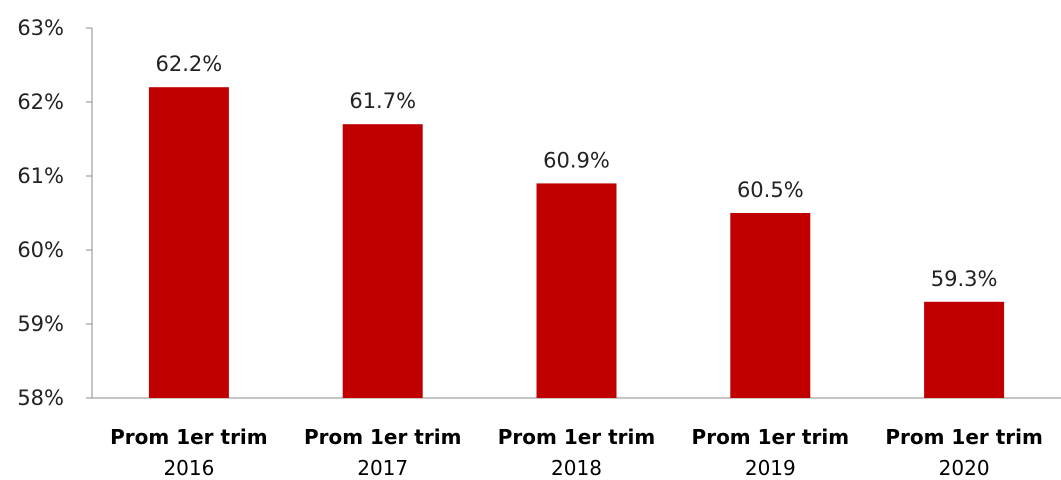  What do you see at coordinates (40, 250) in the screenshot?
I see `y-tick-label: 60%` at bounding box center [40, 250].